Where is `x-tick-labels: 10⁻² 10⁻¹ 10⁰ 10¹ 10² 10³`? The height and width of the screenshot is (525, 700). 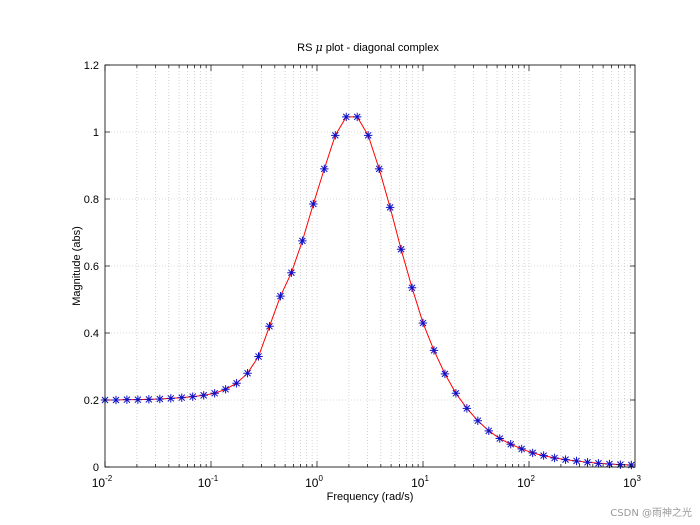
x-tick-labels: 10⁻² 10⁻¹ 10⁰ 10¹ 10² 10³ is located at coordinates (367, 482).